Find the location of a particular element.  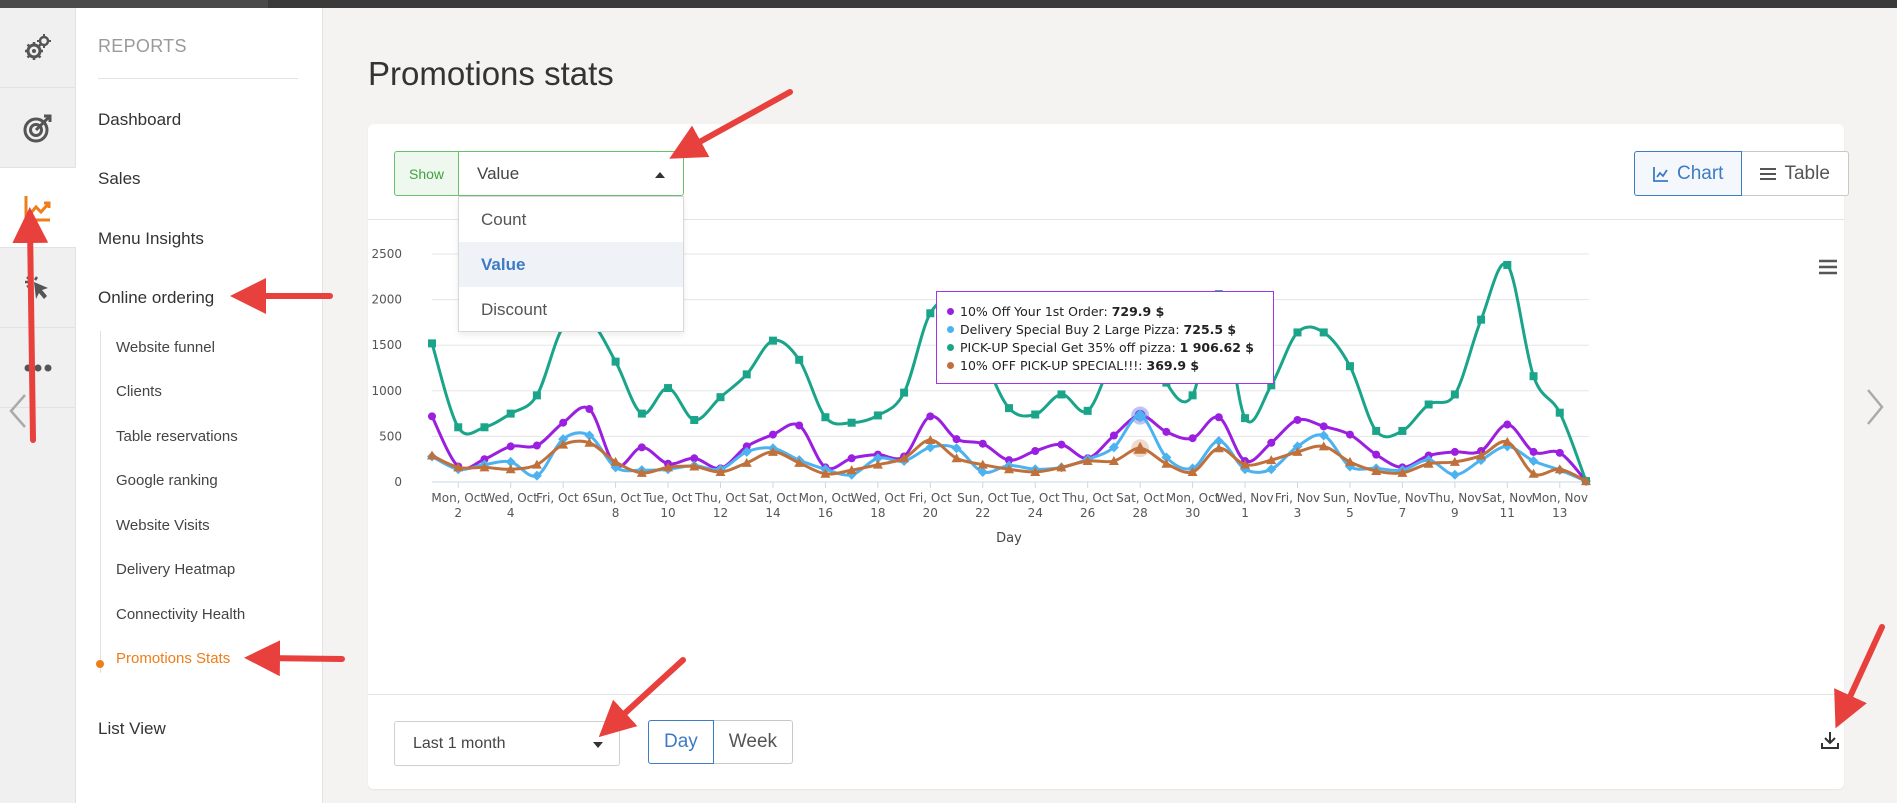

sidebar-subitem-table-reservations: Table reservations is located at coordinates (177, 436).